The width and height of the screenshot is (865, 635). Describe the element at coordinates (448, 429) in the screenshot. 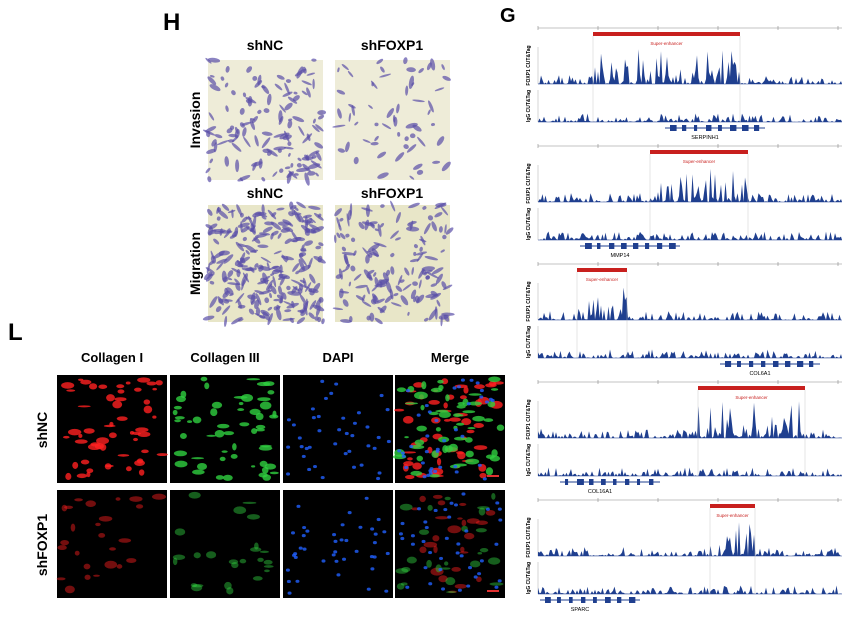

I see `fluorescence-image` at that location.